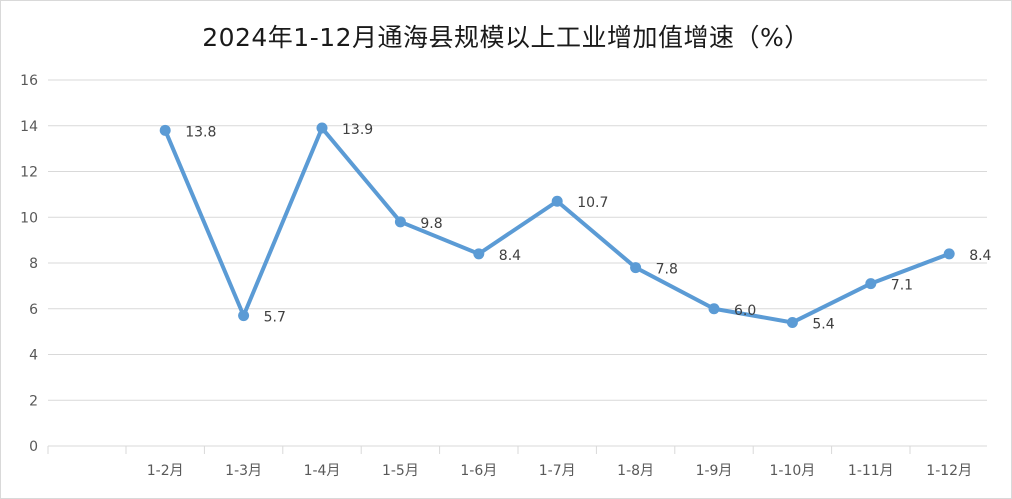 This screenshot has height=499, width=1012. What do you see at coordinates (322, 471) in the screenshot?
I see `x-tick-label: 1-4月` at bounding box center [322, 471].